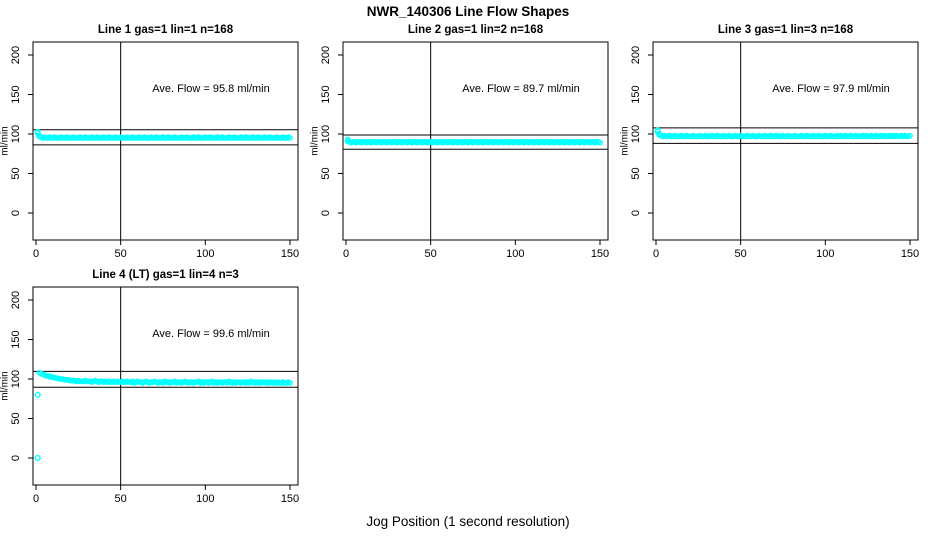 Image resolution: width=936 pixels, height=540 pixels. What do you see at coordinates (210, 334) in the screenshot?
I see `average-flow-annotation: Ave. Flow = 99.6 ml/min` at bounding box center [210, 334].